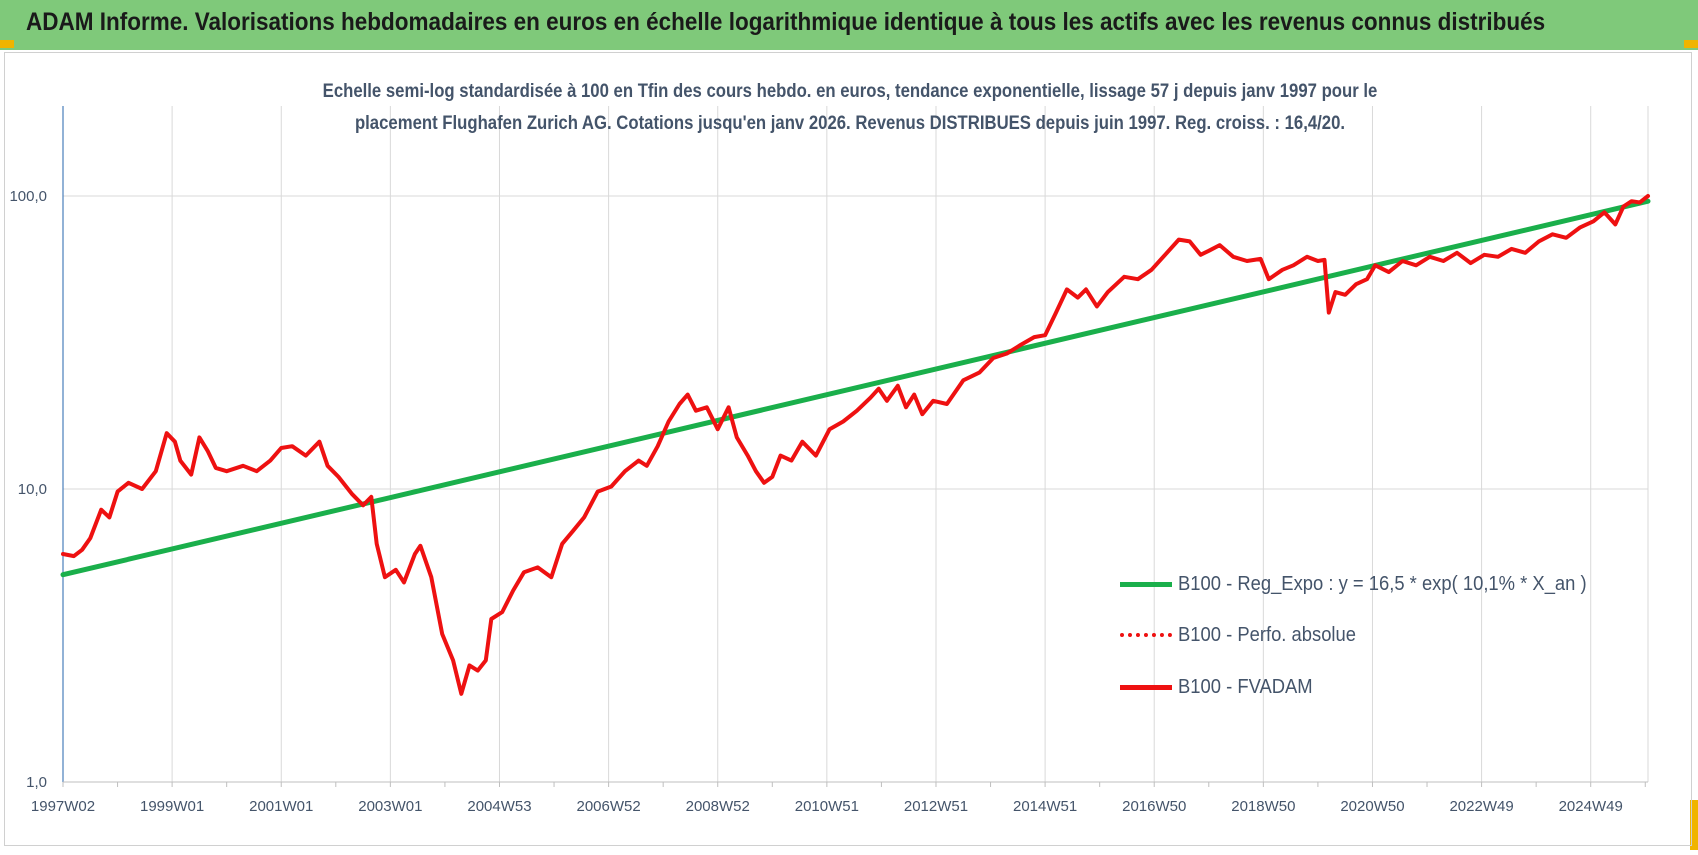  What do you see at coordinates (1245, 686) in the screenshot?
I see `legend-label-fvadam: B100 - FVADAM` at bounding box center [1245, 686].